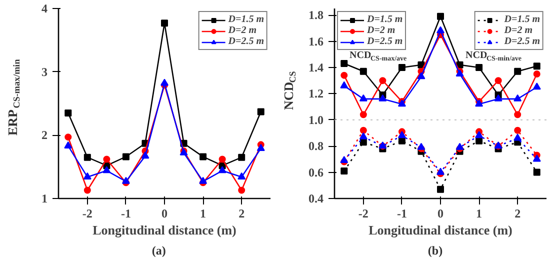  I want to click on text: (a), so click(159, 251).